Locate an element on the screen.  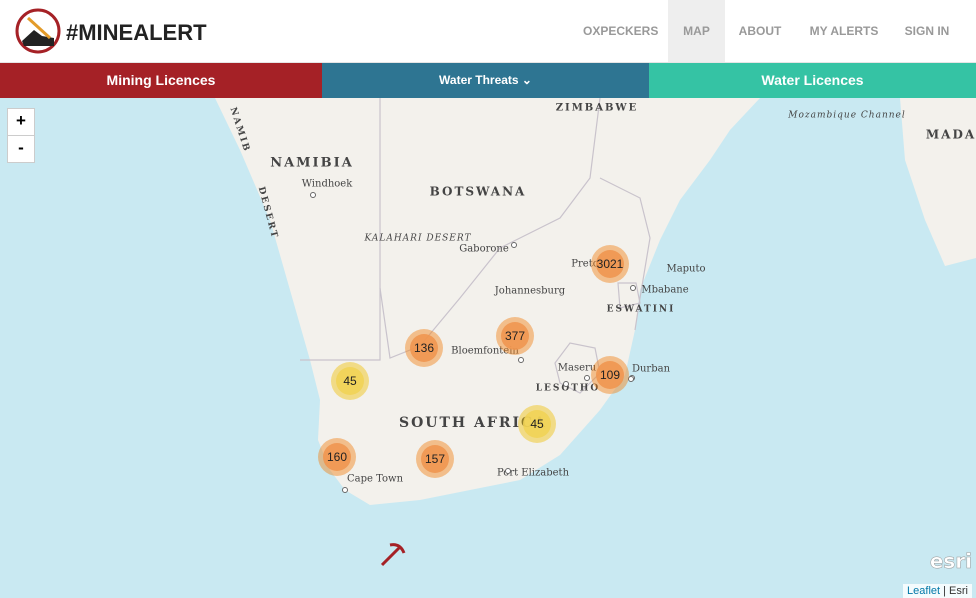
map-label: LESOTHO is located at coordinates (568, 389).